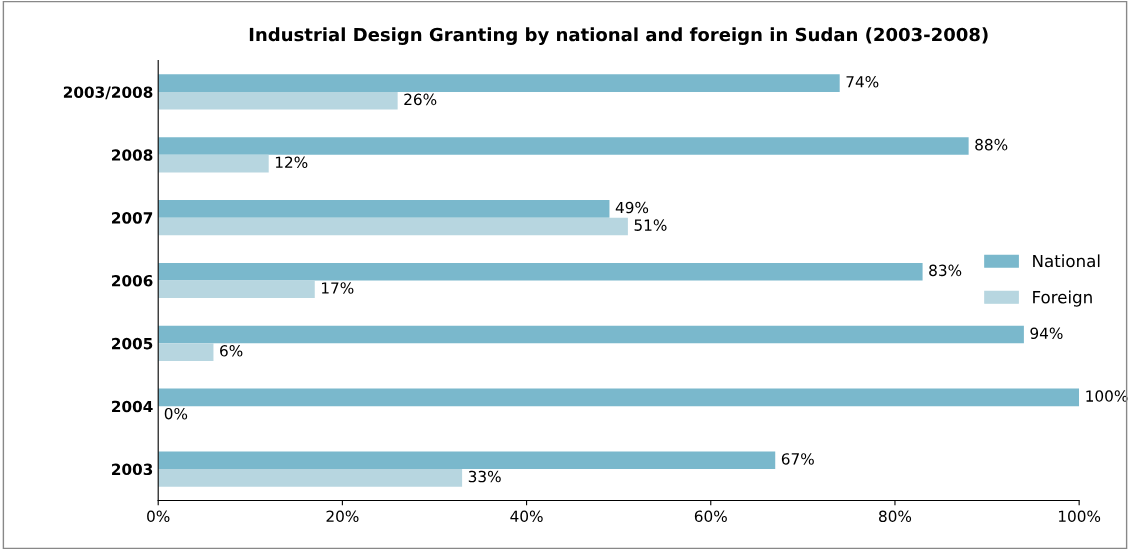 The image size is (1130, 550). I want to click on data-label: 67%, so click(797, 459).